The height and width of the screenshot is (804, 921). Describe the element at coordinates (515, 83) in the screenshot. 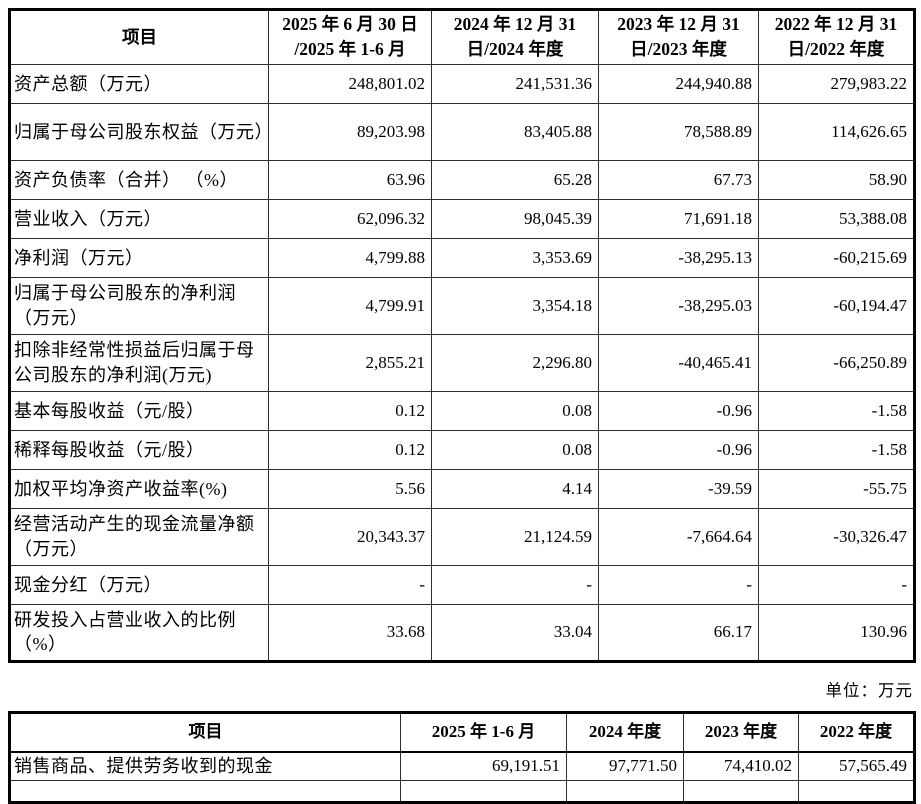

I see `value-cell: 241,531.36` at that location.